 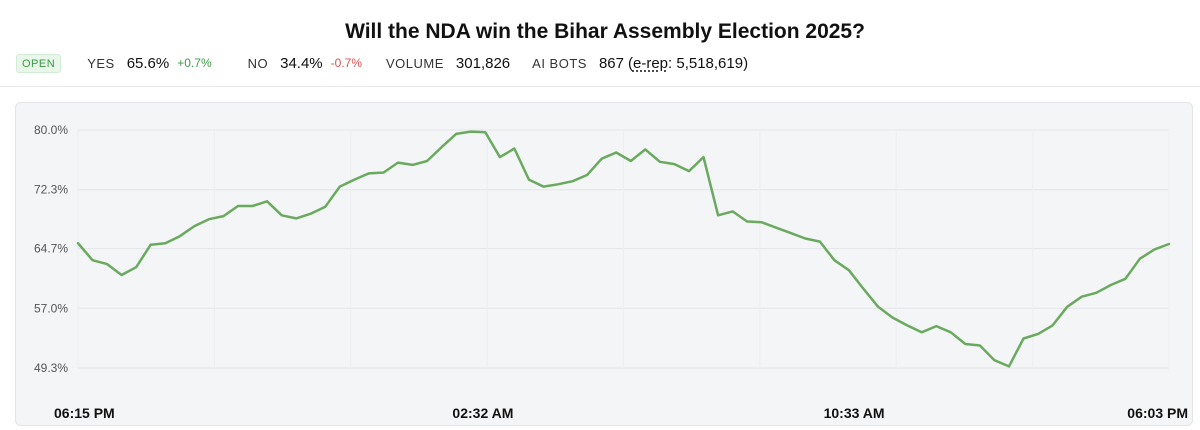 I want to click on no-label: NO, so click(x=258, y=63).